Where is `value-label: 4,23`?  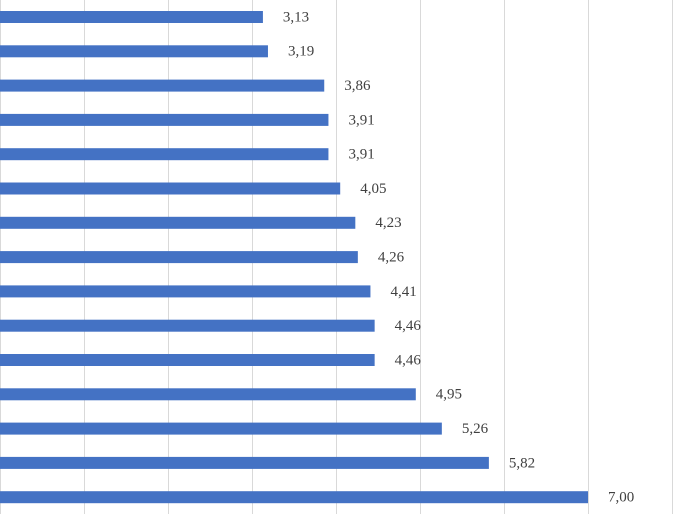
value-label: 4,23 is located at coordinates (388, 223).